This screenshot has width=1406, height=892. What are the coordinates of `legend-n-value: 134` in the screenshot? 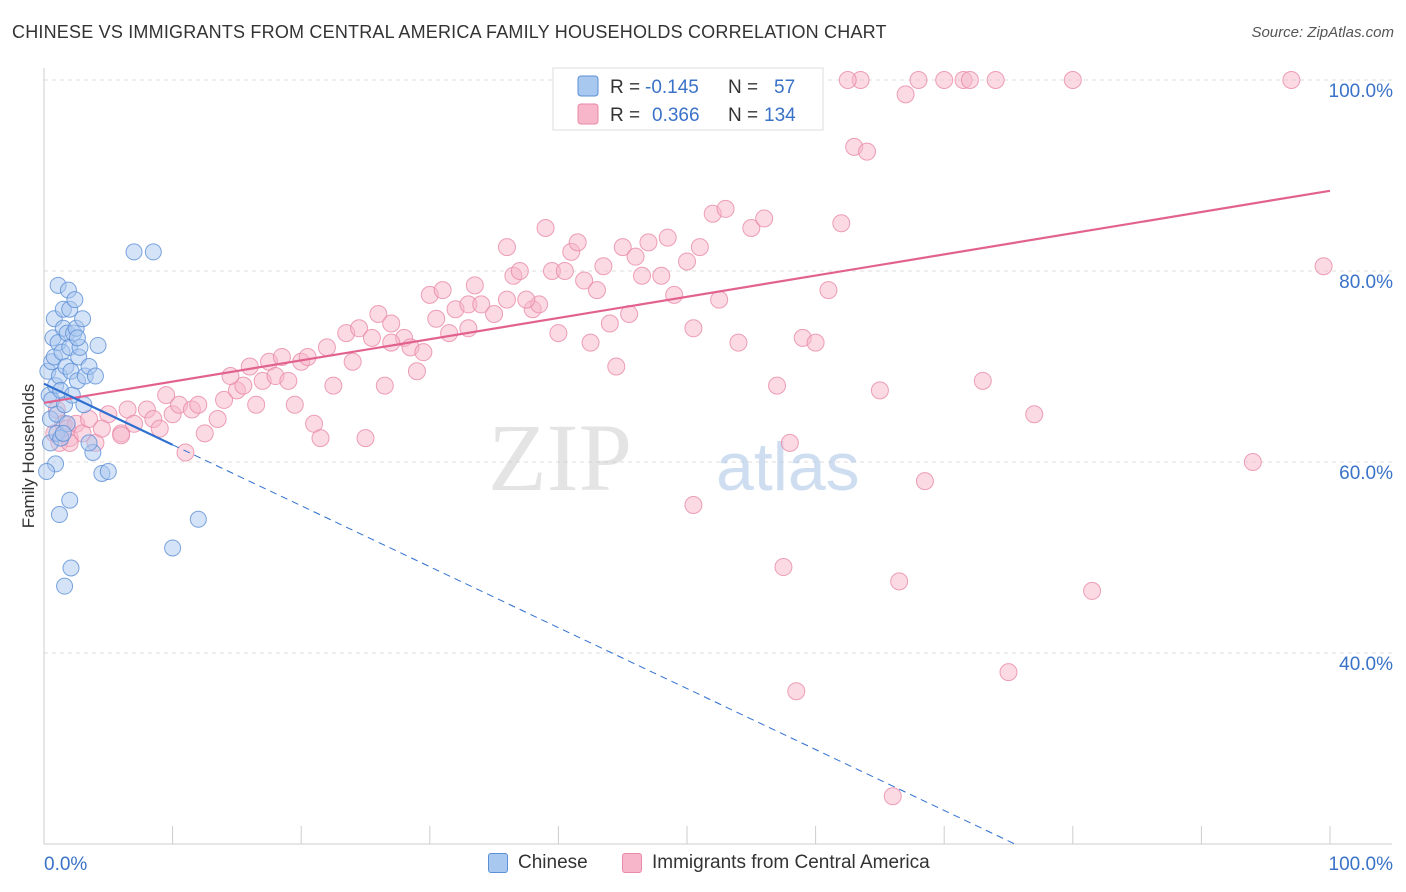 It's located at (780, 115).